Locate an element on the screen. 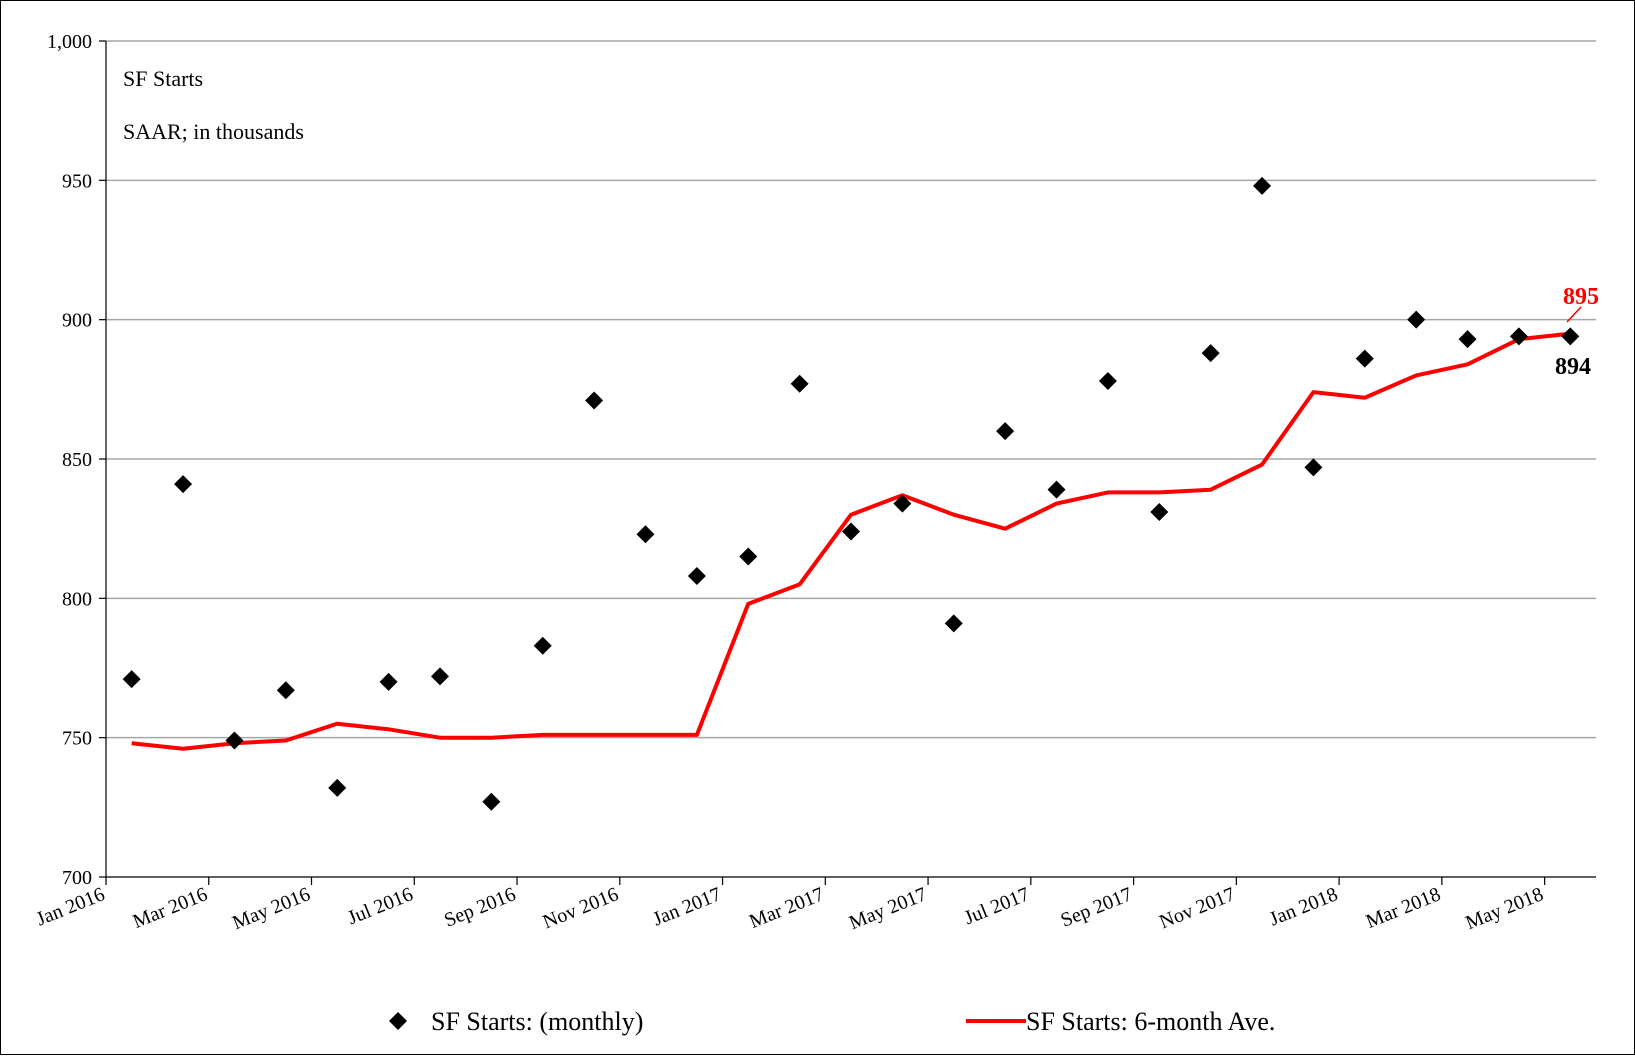 The width and height of the screenshot is (1635, 1056). x-tick-label: Nov 2017 is located at coordinates (1197, 908).